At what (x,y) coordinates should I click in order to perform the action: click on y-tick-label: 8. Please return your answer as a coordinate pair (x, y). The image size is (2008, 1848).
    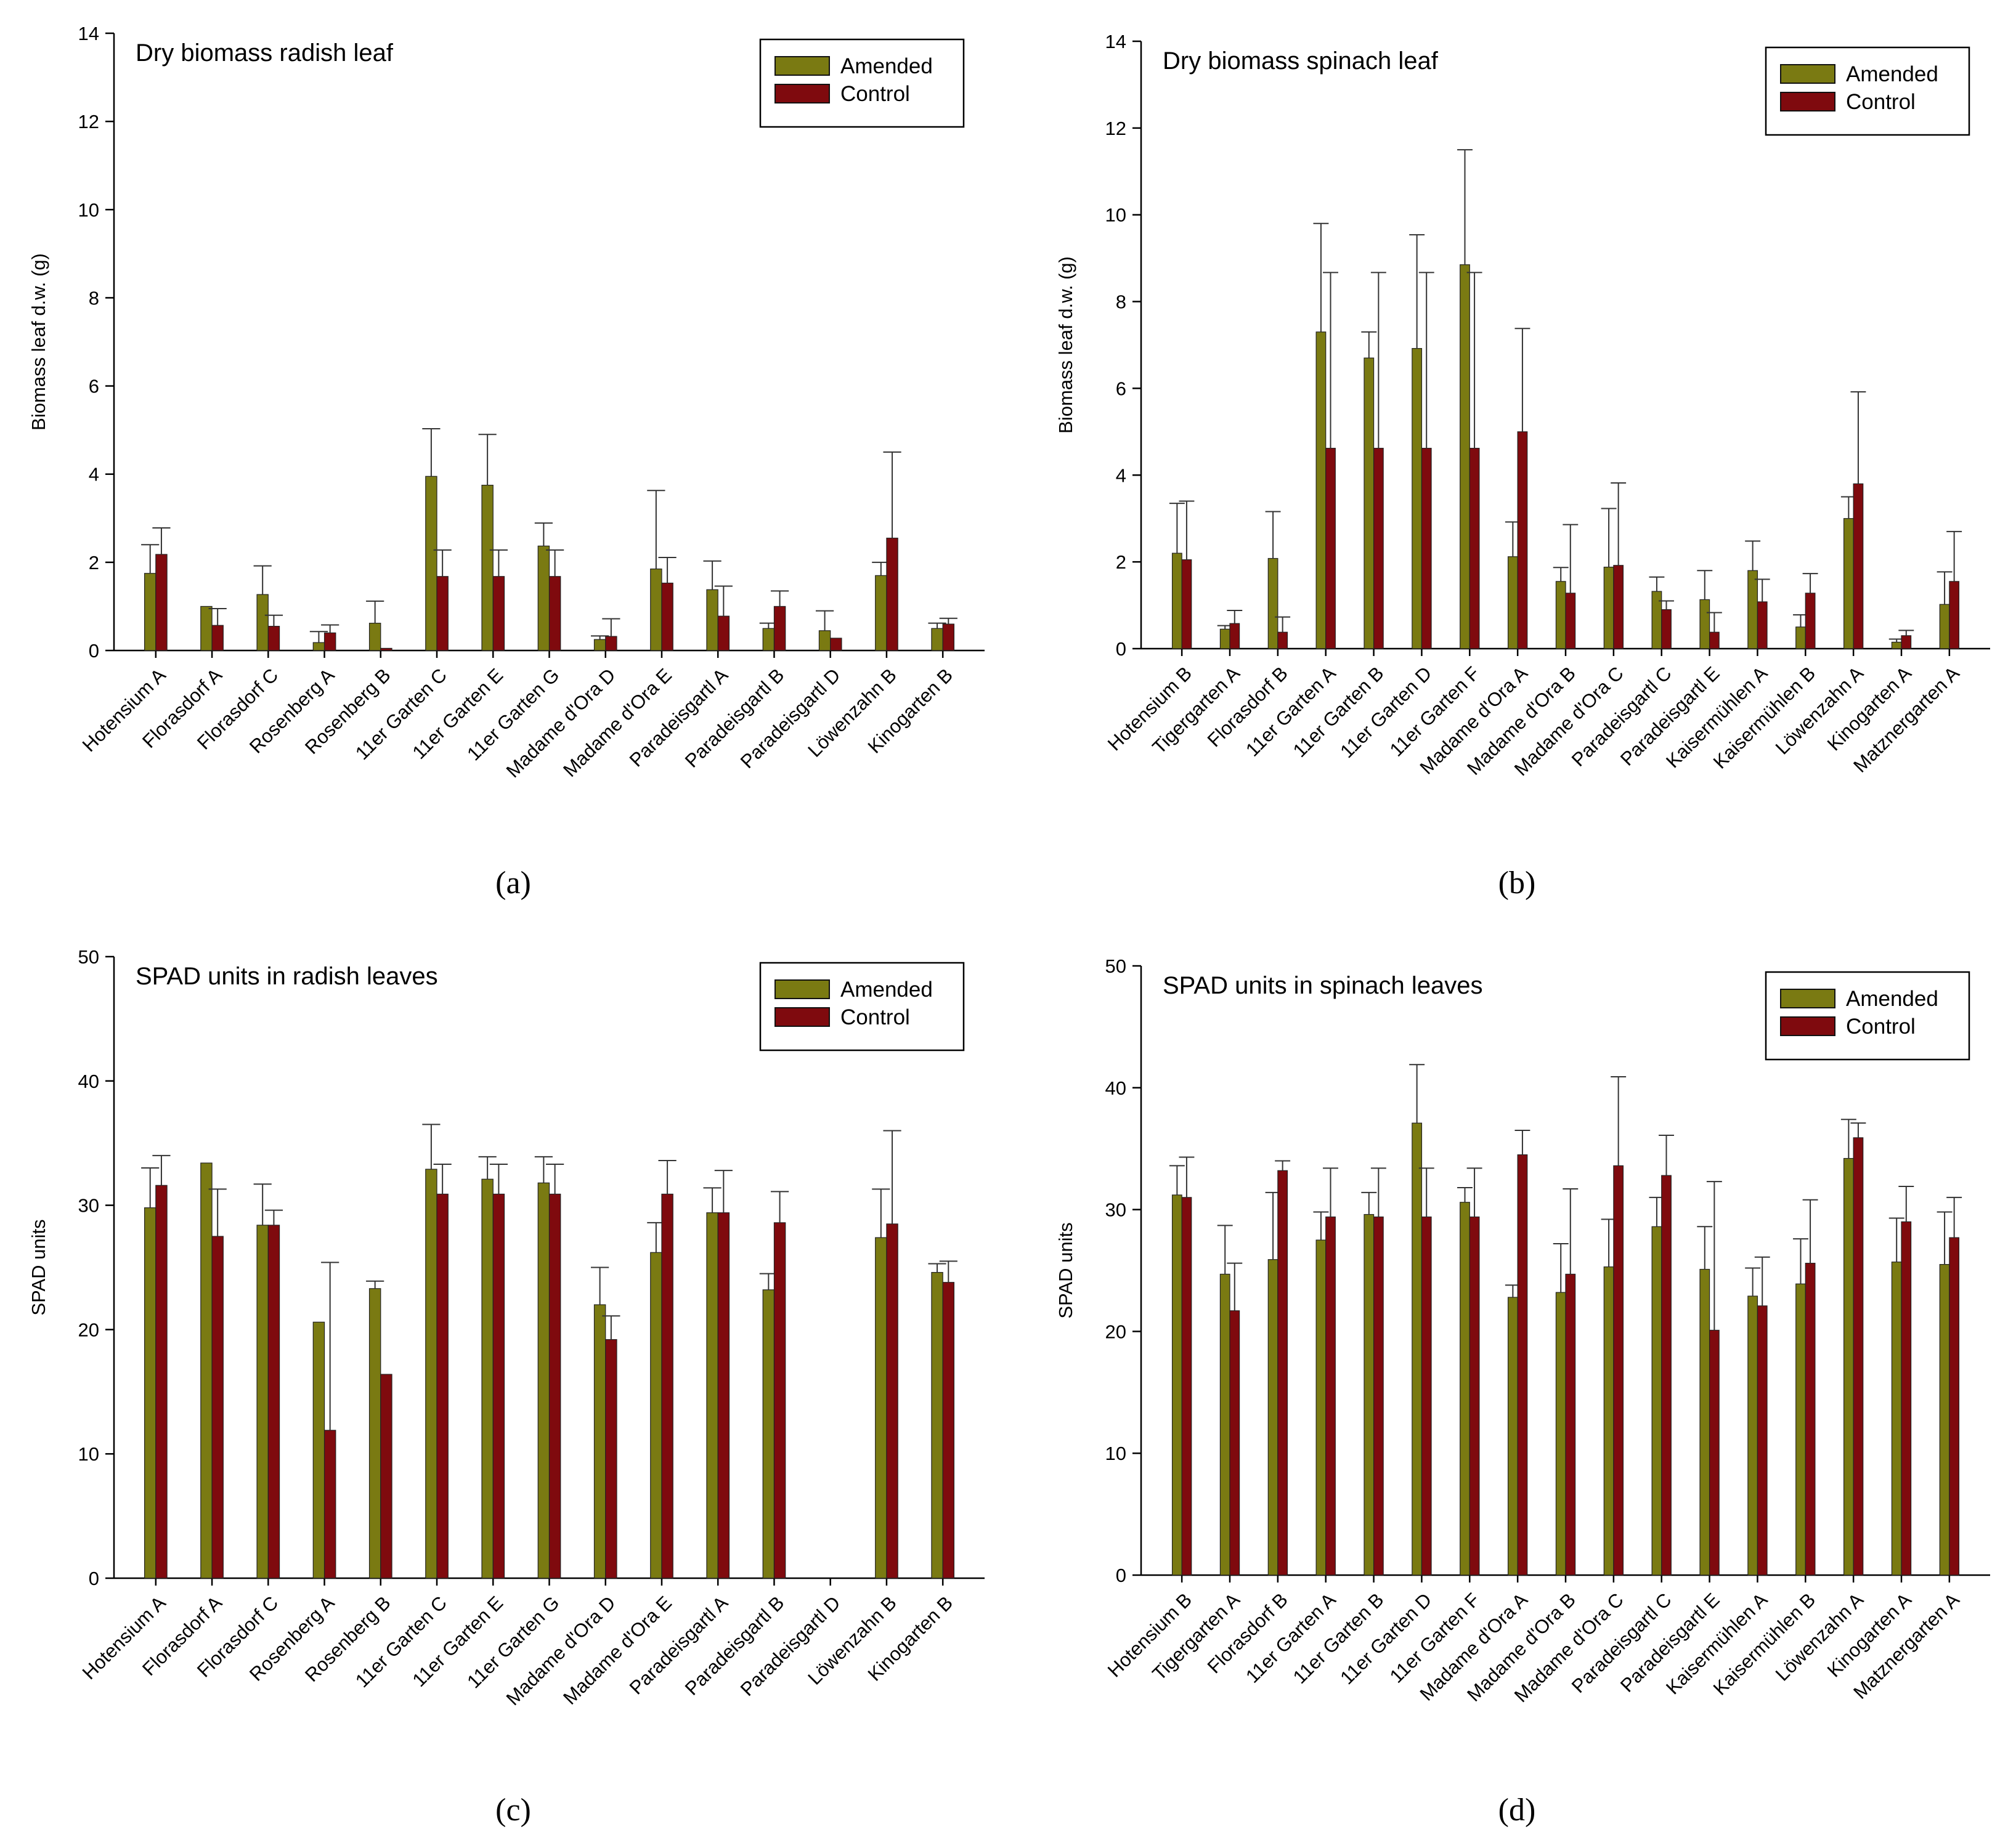
    Looking at the image, I should click on (94, 298).